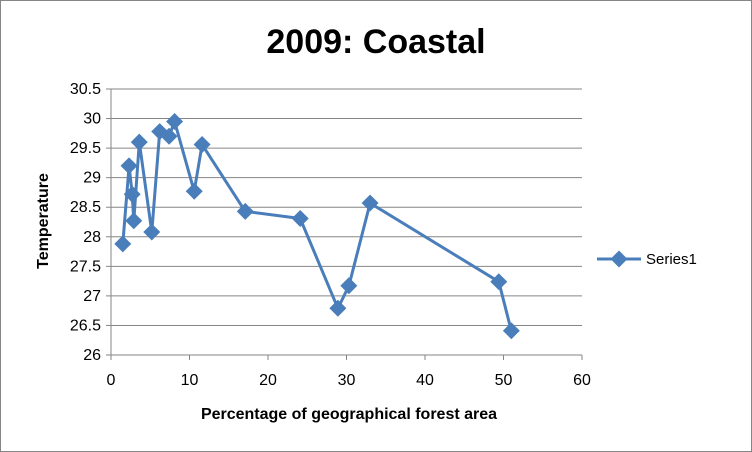 The width and height of the screenshot is (752, 452). Describe the element at coordinates (504, 380) in the screenshot. I see `x-tick-label: 50` at that location.